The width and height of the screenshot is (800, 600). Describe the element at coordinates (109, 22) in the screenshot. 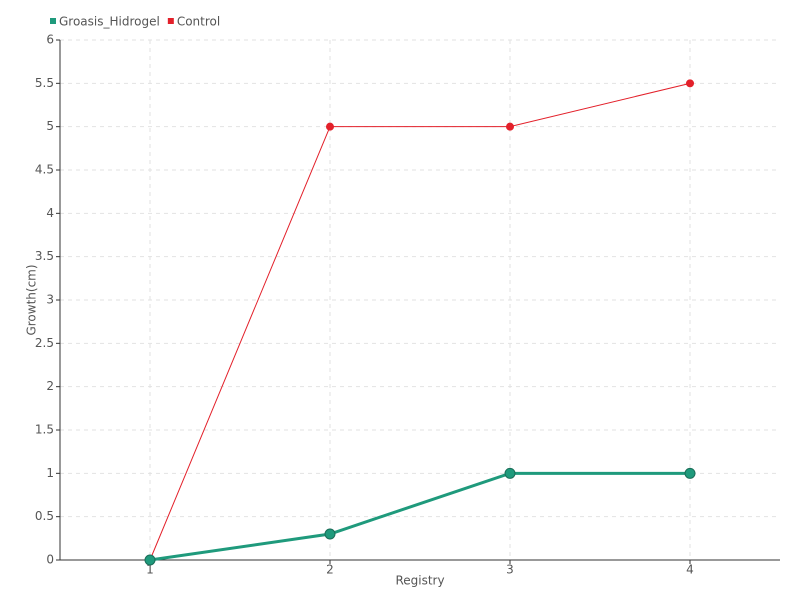

I see `legend-label: Groasis_Hidrogel` at that location.